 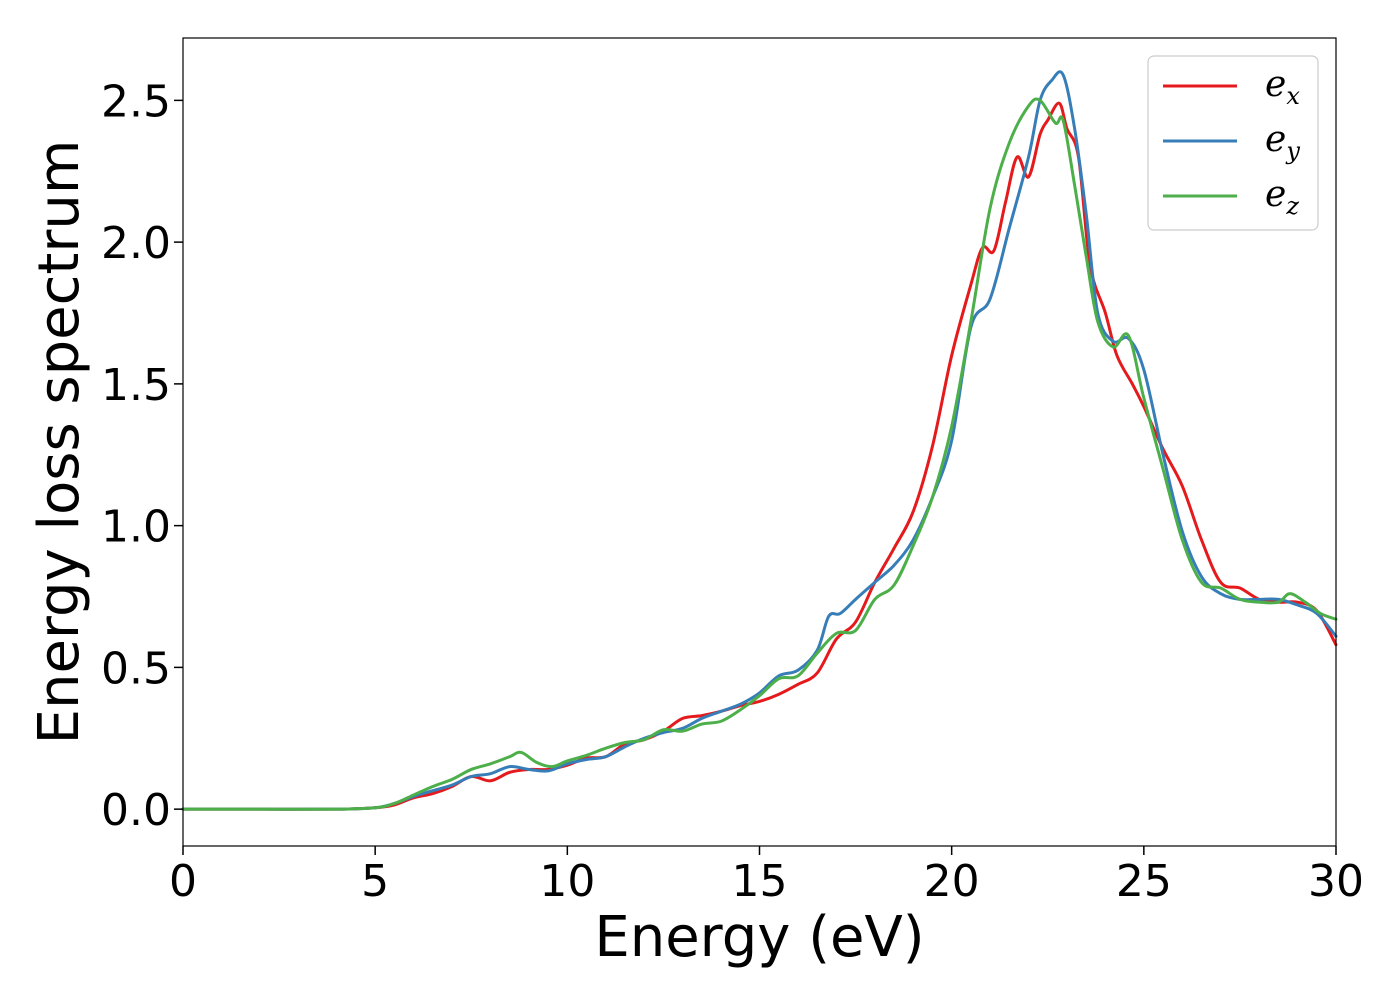 I want to click on y-tick-label: 1.5, so click(x=136, y=385).